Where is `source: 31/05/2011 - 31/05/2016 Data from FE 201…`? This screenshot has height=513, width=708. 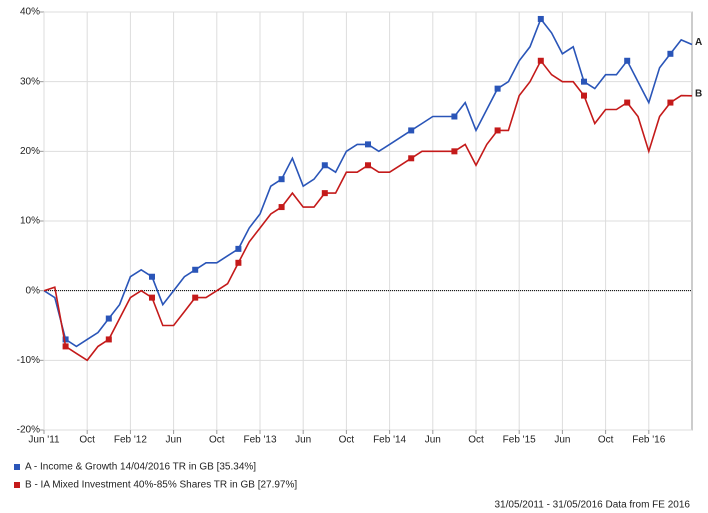 source: 31/05/2011 - 31/05/2016 Data from FE 201… is located at coordinates (592, 505).